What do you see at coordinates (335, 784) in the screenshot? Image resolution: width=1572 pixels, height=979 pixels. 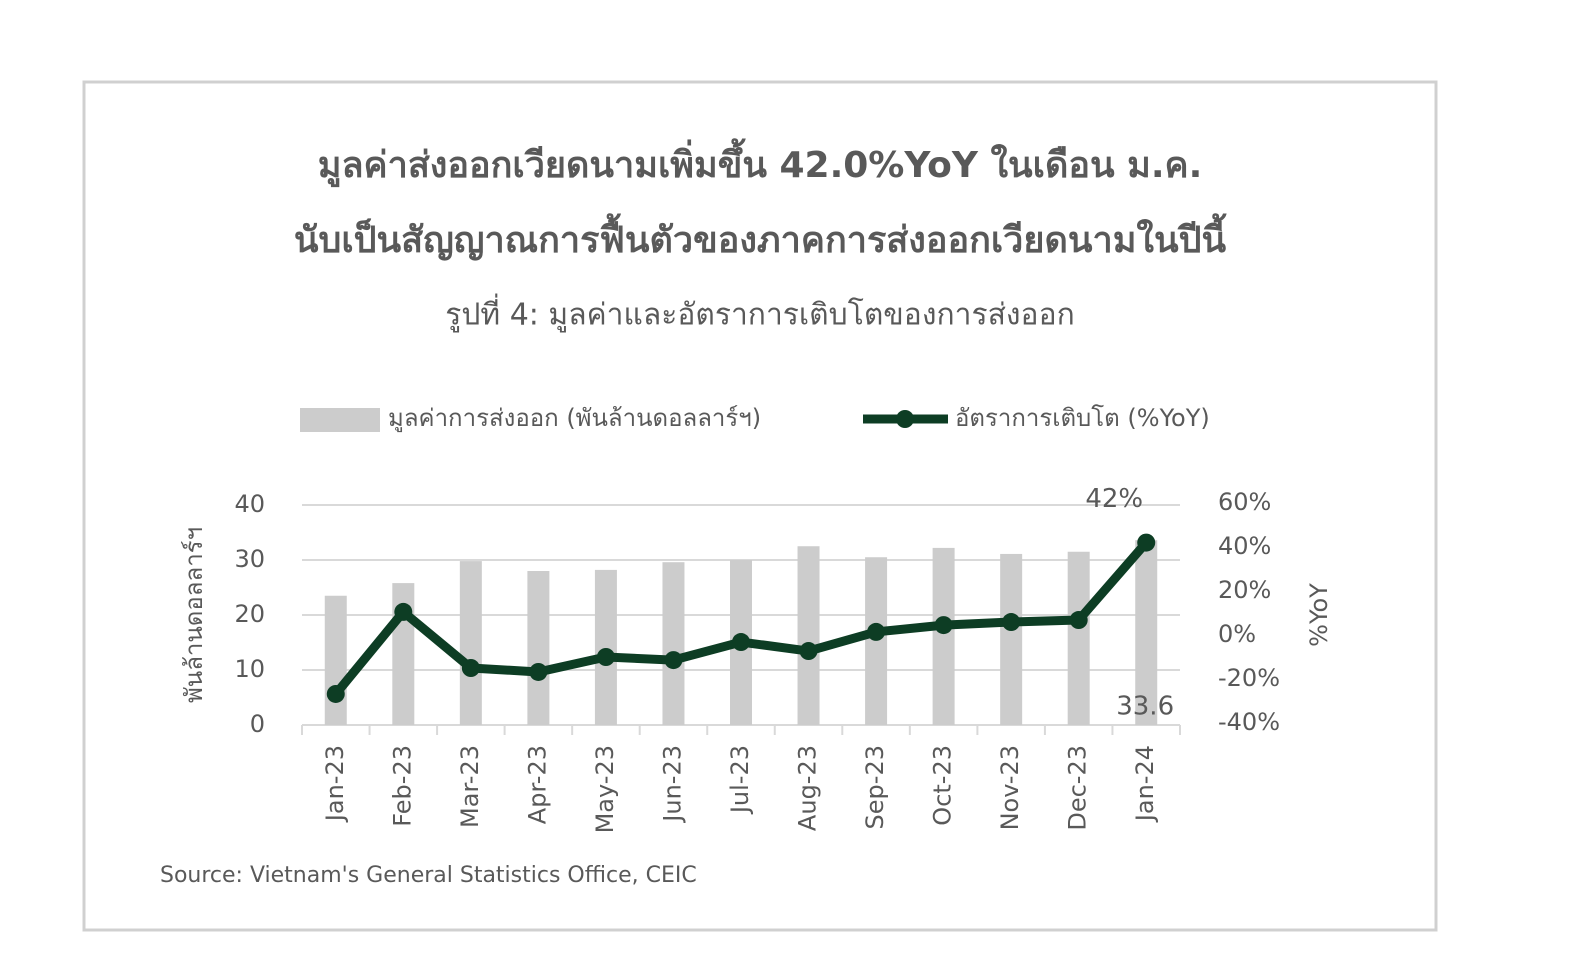 I see `x-tick-label: Jan-23` at bounding box center [335, 784].